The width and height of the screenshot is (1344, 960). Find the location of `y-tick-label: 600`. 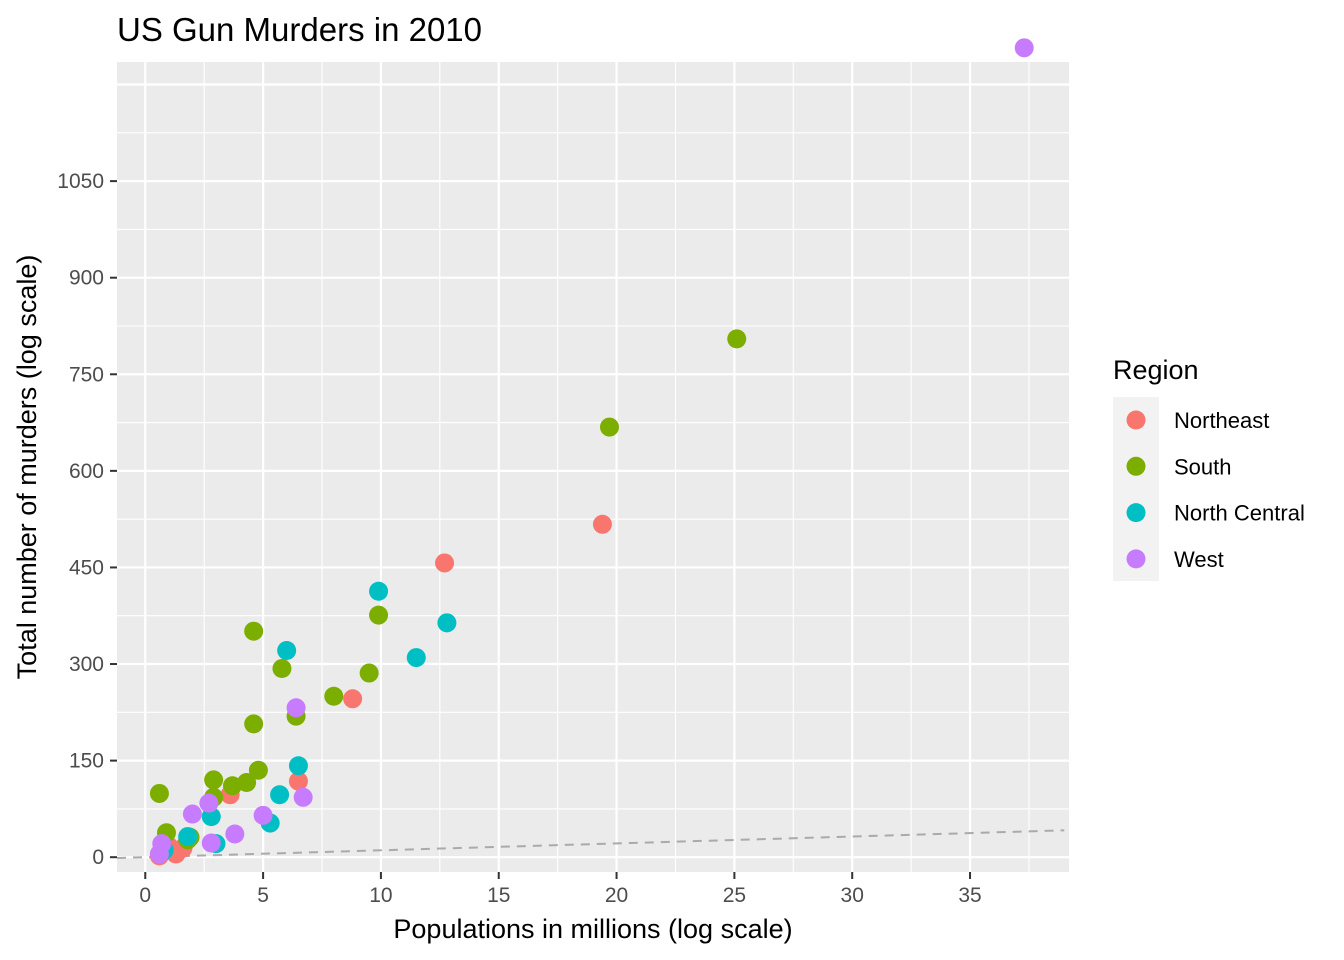

y-tick-label: 600 is located at coordinates (86, 471).